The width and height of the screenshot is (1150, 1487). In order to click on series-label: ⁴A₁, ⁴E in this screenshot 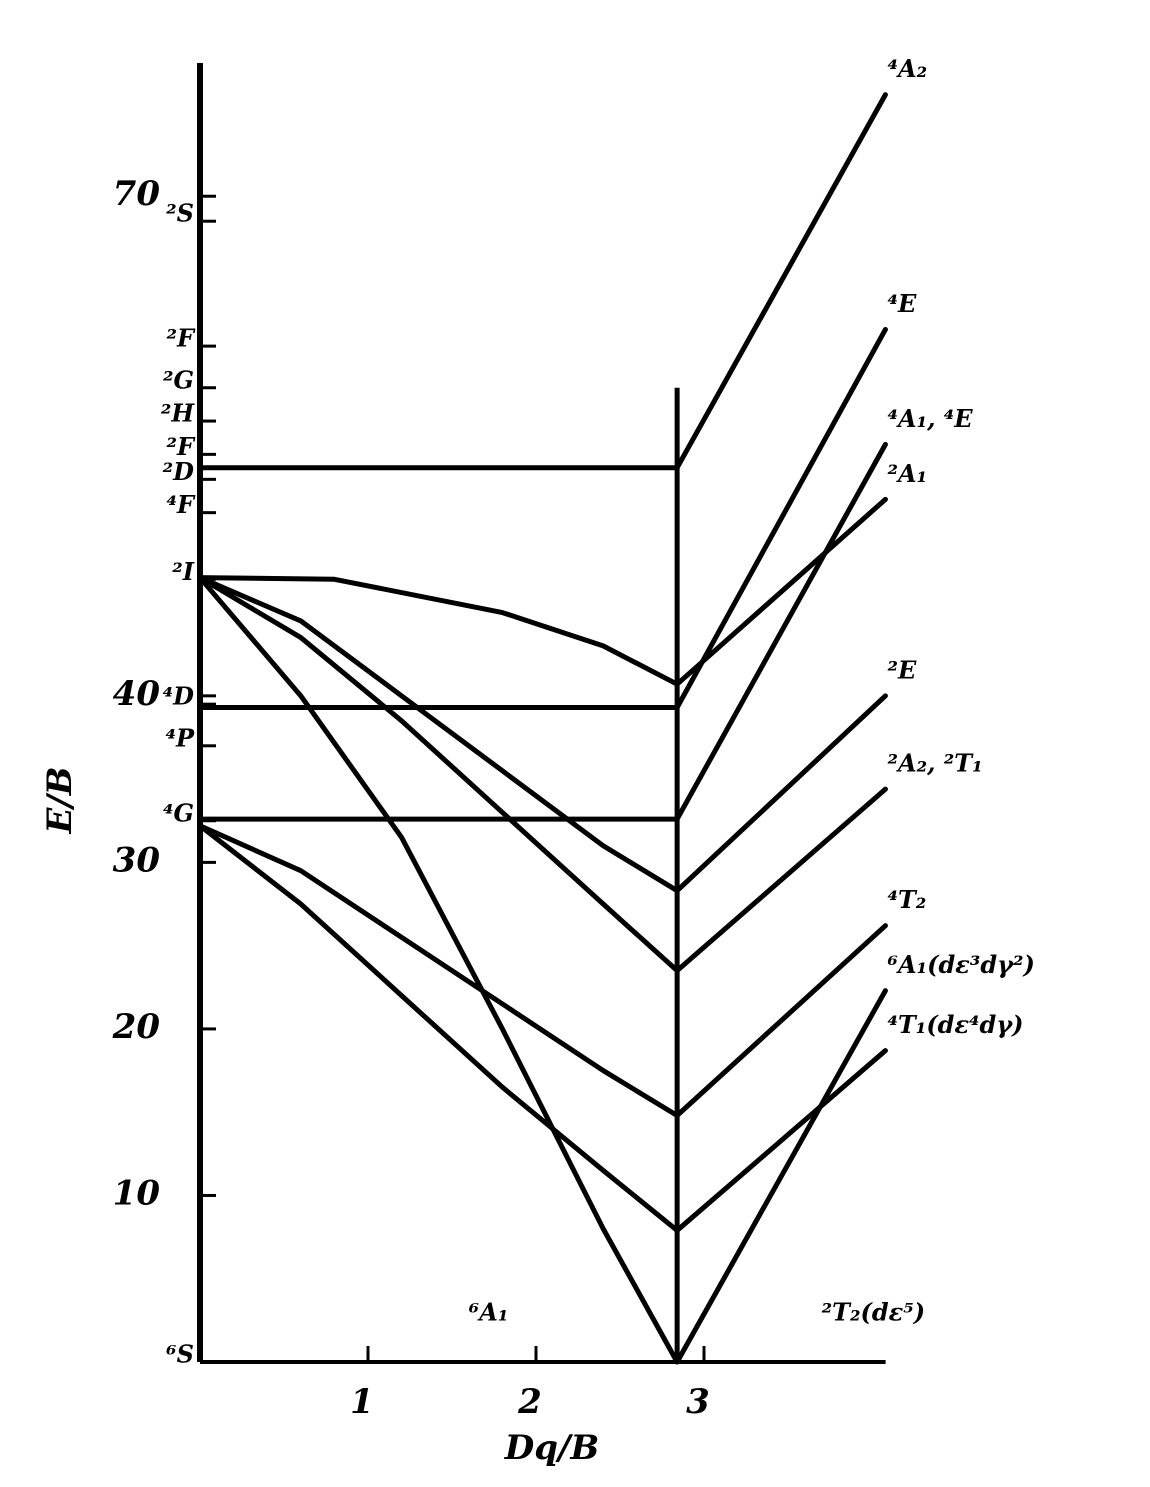, I will do `click(930, 418)`.